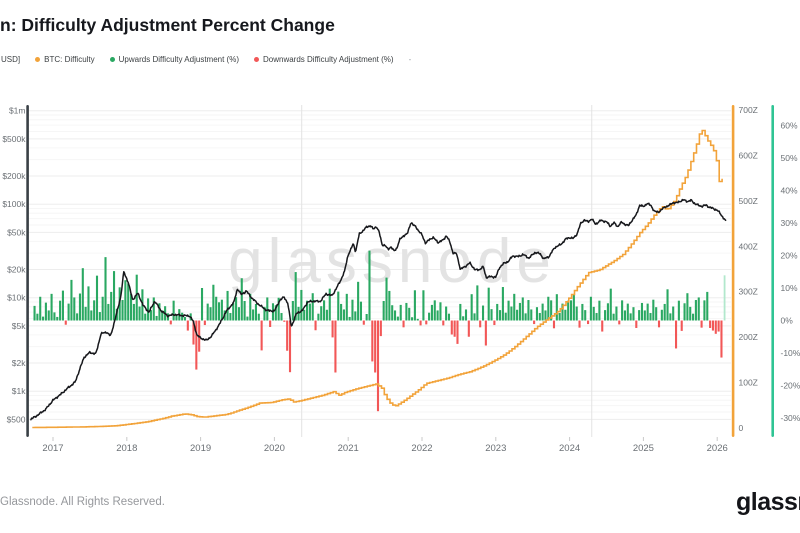  Describe the element at coordinates (789, 126) in the screenshot. I see `percent-axis-tick: 60%` at that location.